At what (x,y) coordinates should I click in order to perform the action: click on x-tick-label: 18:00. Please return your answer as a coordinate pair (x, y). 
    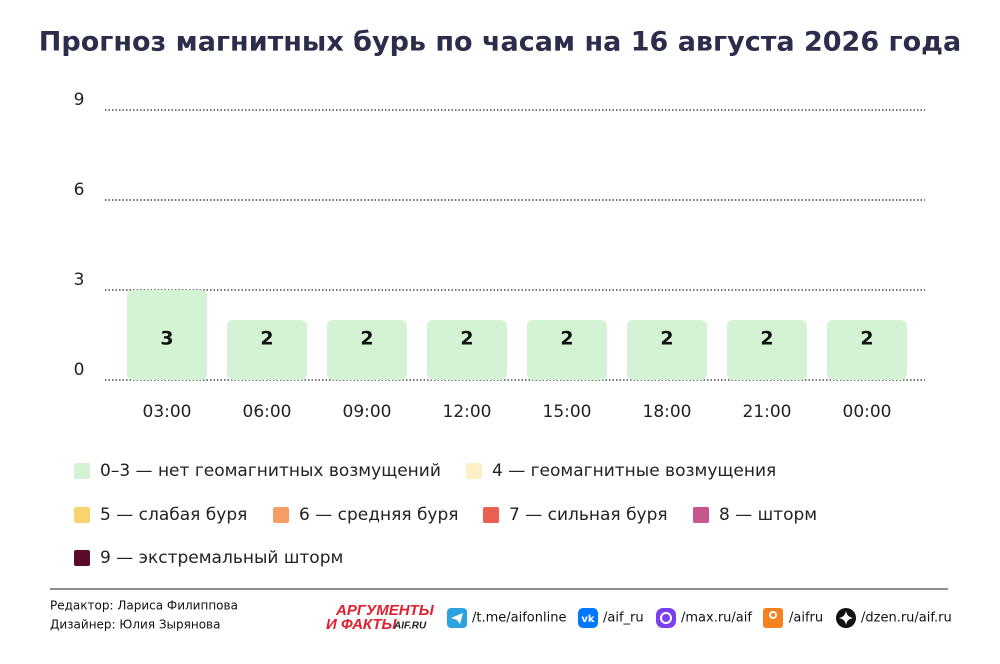
    Looking at the image, I should click on (667, 412).